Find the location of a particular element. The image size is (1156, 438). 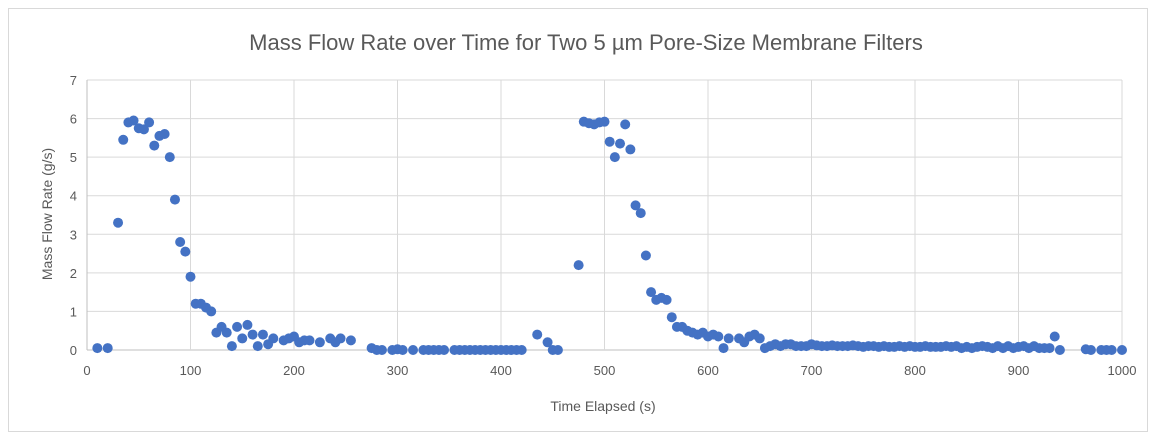

x-tick-label: 1000 is located at coordinates (1122, 370).